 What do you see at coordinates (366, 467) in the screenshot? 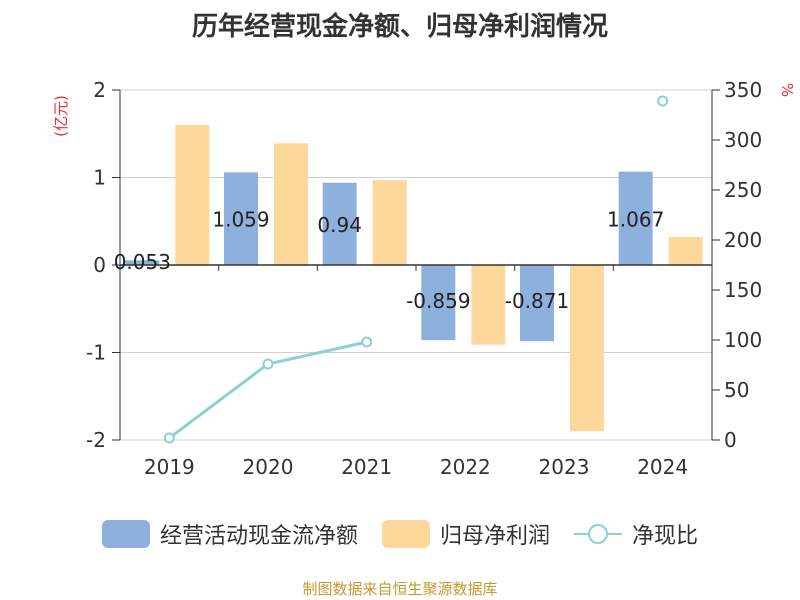
I see `x-tick-label: 2021` at bounding box center [366, 467].